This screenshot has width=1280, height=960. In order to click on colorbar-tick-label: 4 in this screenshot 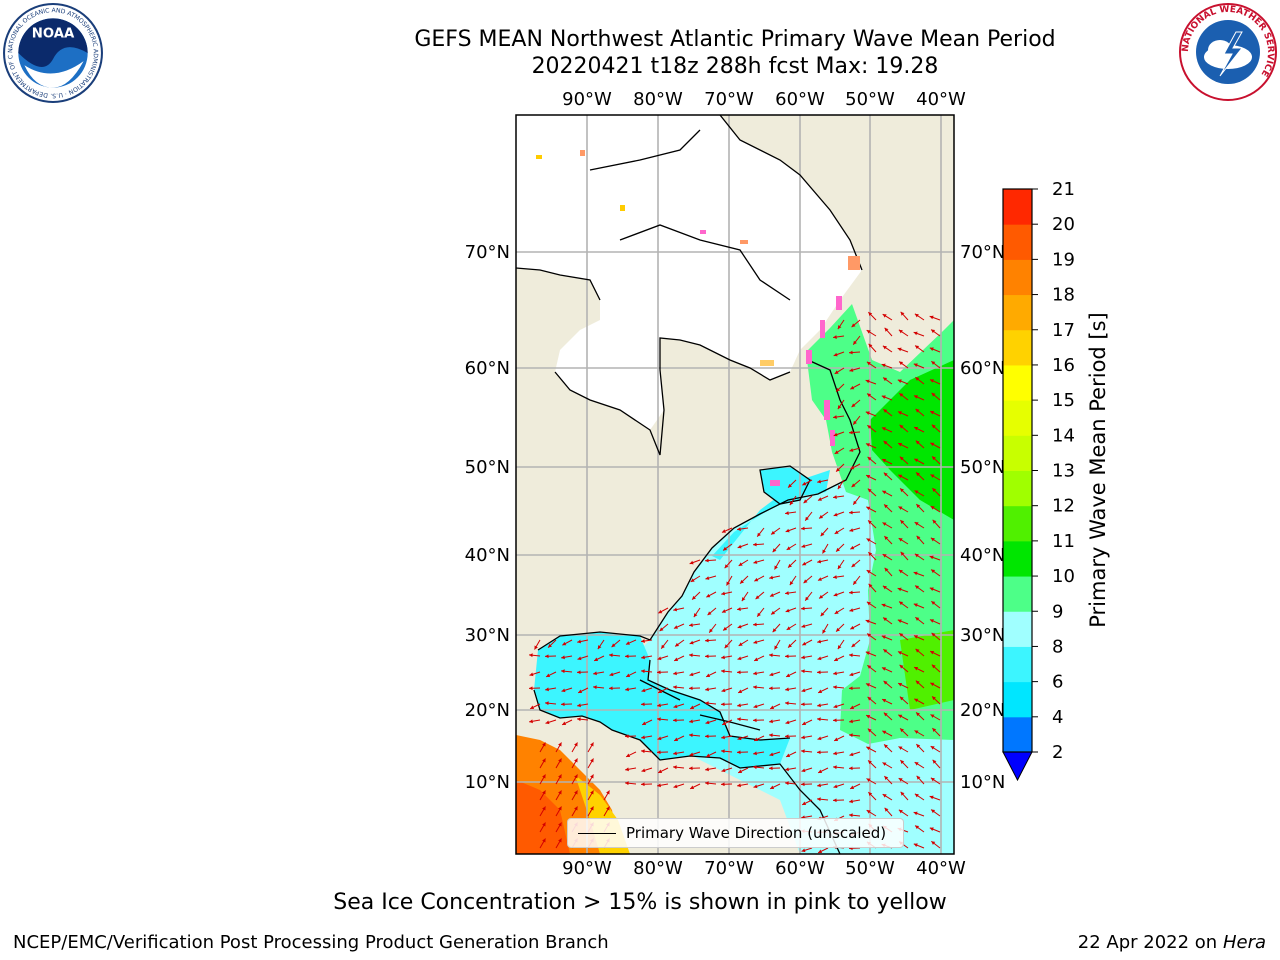, I will do `click(1057, 717)`.